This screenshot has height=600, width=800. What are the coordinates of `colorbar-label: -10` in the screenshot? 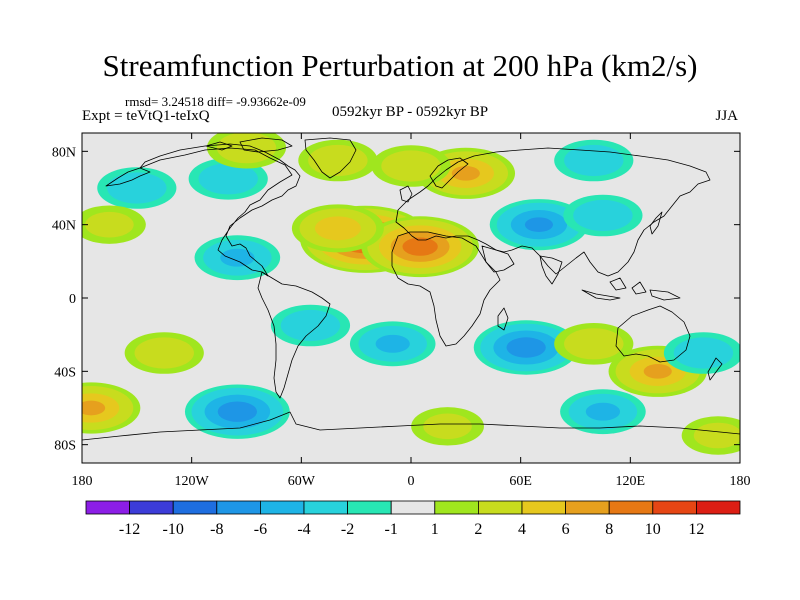 It's located at (173, 529).